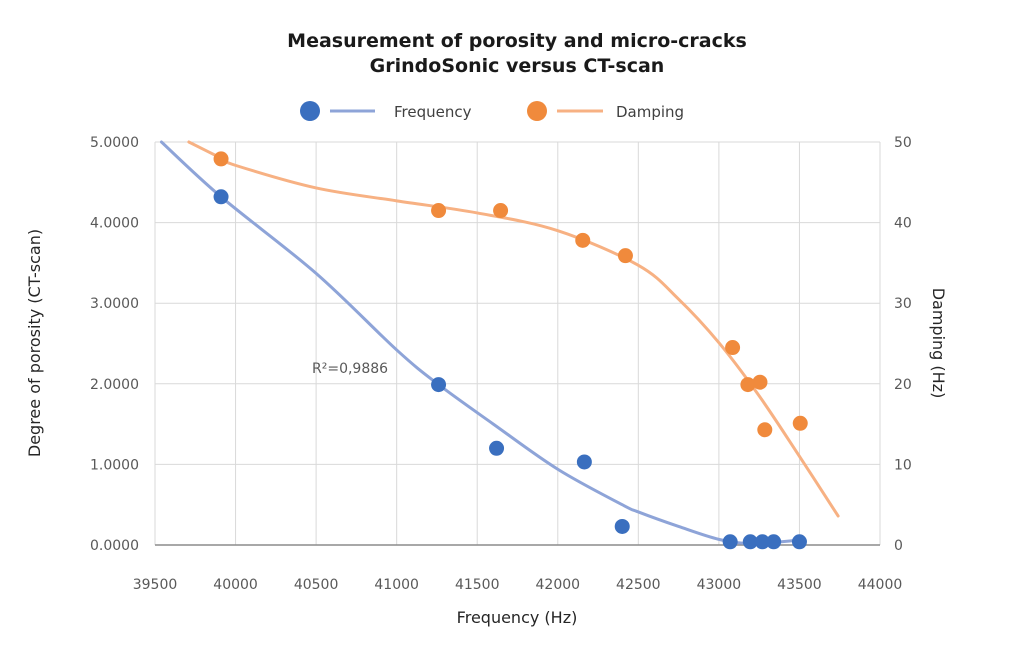 The width and height of the screenshot is (1024, 648). Describe the element at coordinates (903, 143) in the screenshot. I see `y2-tick-label: 50` at that location.